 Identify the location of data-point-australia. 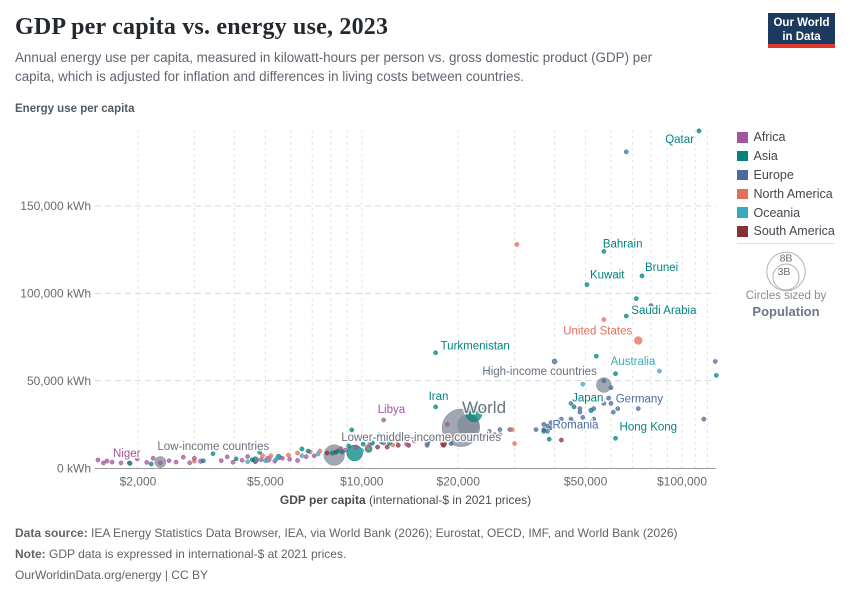
(659, 371).